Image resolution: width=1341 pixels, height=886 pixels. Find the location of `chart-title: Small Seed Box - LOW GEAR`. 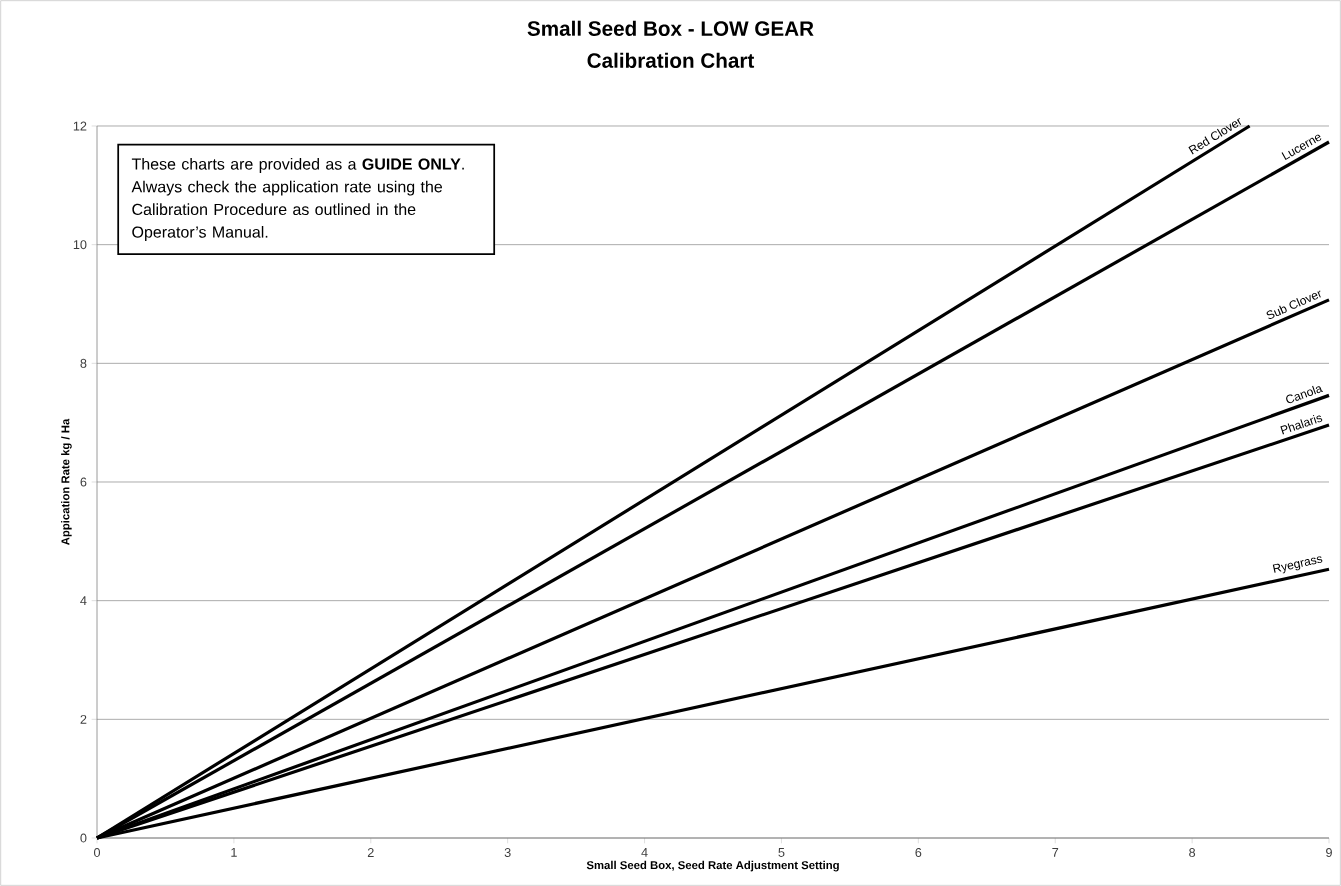

chart-title: Small Seed Box - LOW GEAR is located at coordinates (670, 28).